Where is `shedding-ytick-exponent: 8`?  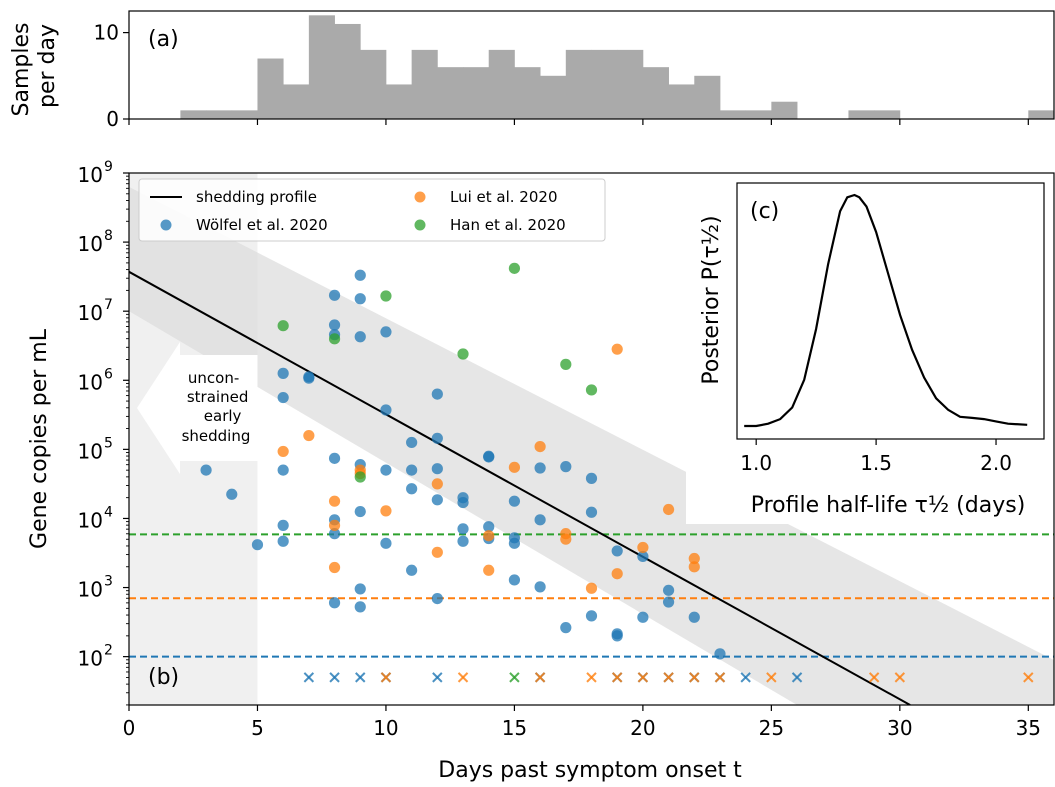
shedding-ytick-exponent: 8 is located at coordinates (108, 236).